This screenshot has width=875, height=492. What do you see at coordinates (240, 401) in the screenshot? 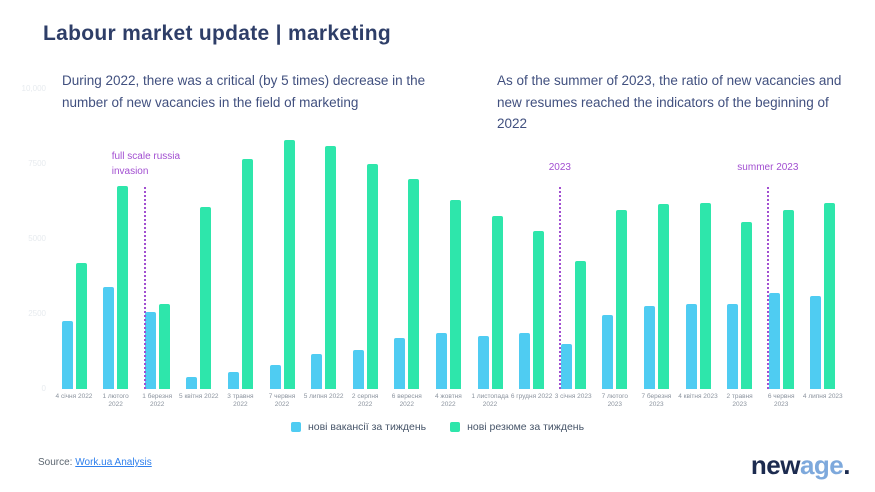
I see `x-axis-label: 3 травня 2022` at bounding box center [240, 401].